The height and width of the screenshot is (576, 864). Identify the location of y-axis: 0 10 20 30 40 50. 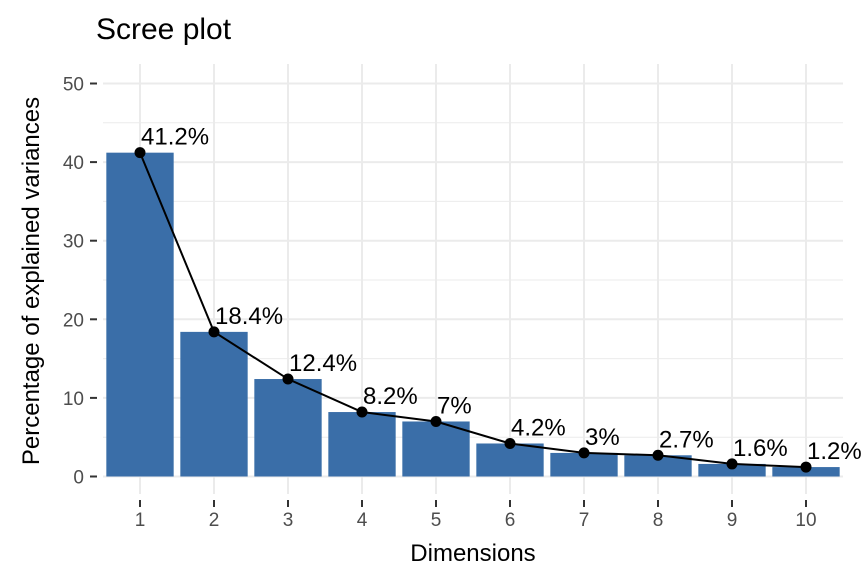
(80, 282).